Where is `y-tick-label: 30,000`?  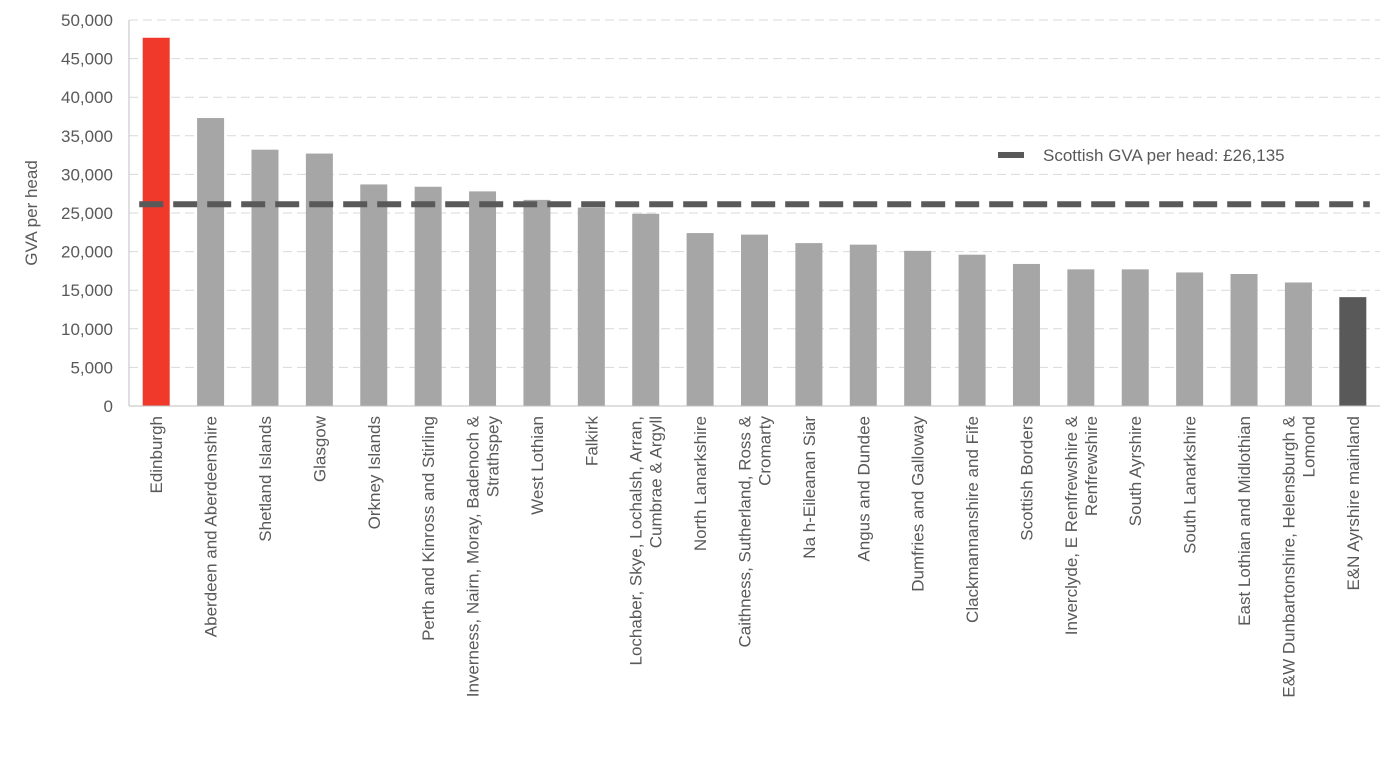 y-tick-label: 30,000 is located at coordinates (87, 174).